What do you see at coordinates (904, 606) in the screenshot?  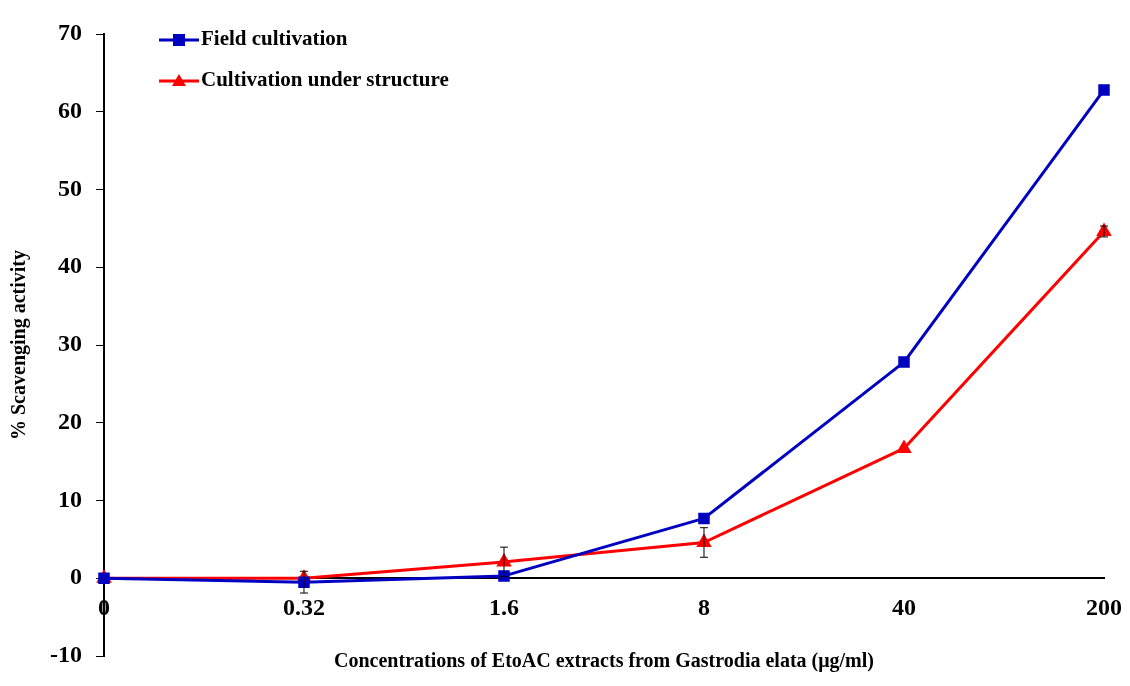 I see `x-tick-label: 40` at bounding box center [904, 606].